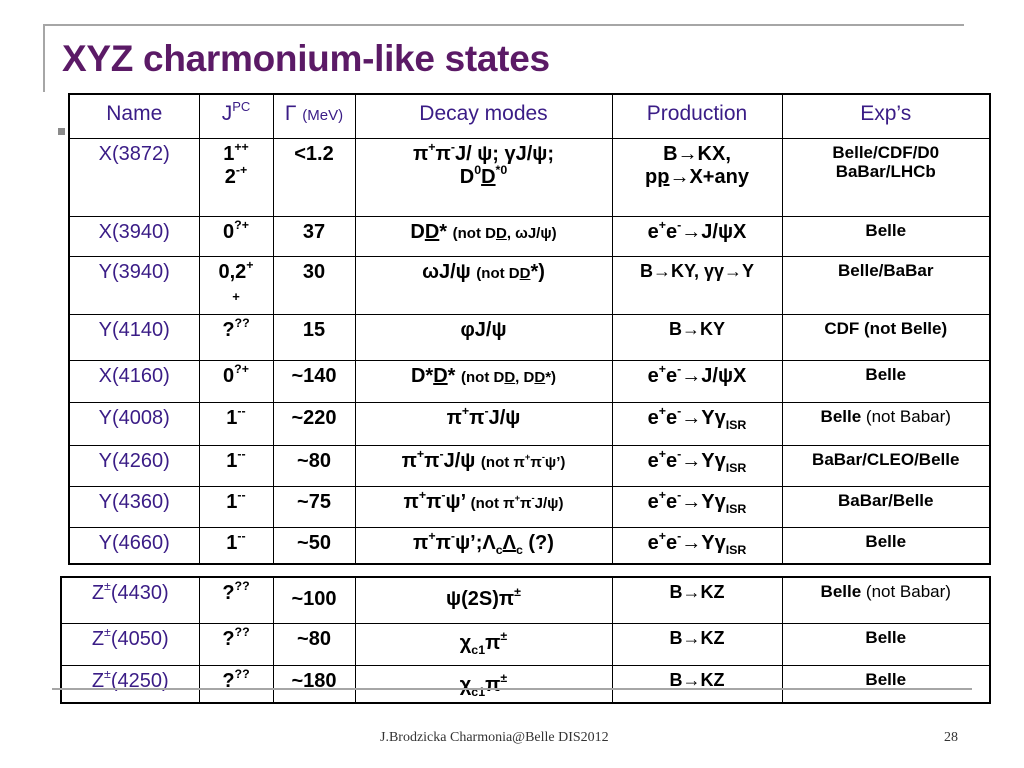  Describe the element at coordinates (314, 545) in the screenshot. I see `state-width: ~50` at that location.